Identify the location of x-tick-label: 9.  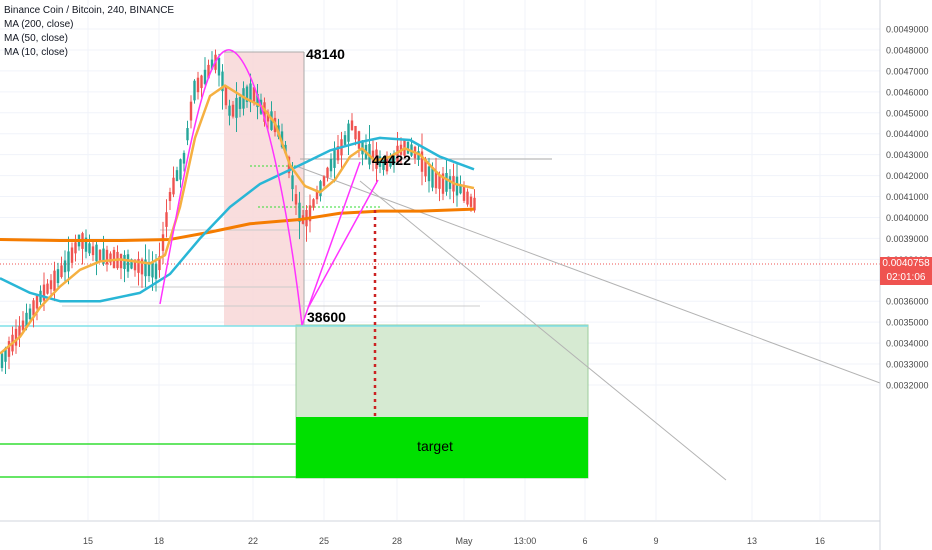
(655, 541).